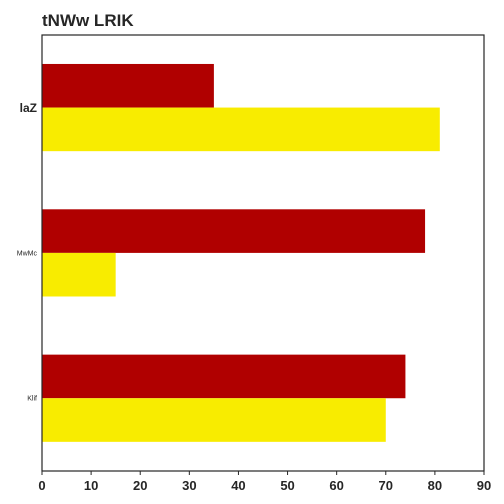 This screenshot has width=504, height=504. I want to click on x-tick-label: 0, so click(41, 485).